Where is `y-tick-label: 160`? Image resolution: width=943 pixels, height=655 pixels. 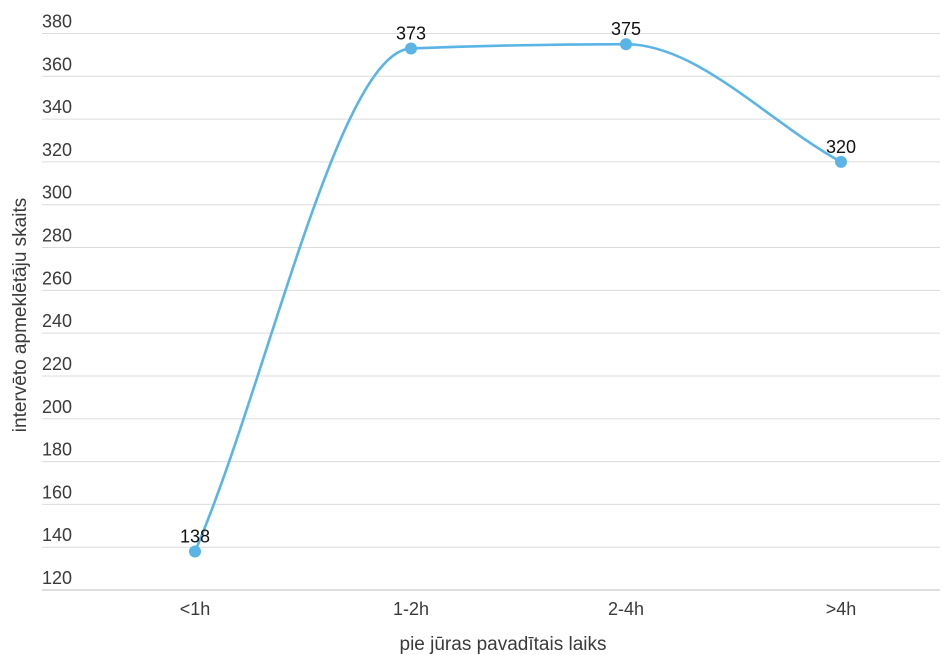 y-tick-label: 160 is located at coordinates (57, 492).